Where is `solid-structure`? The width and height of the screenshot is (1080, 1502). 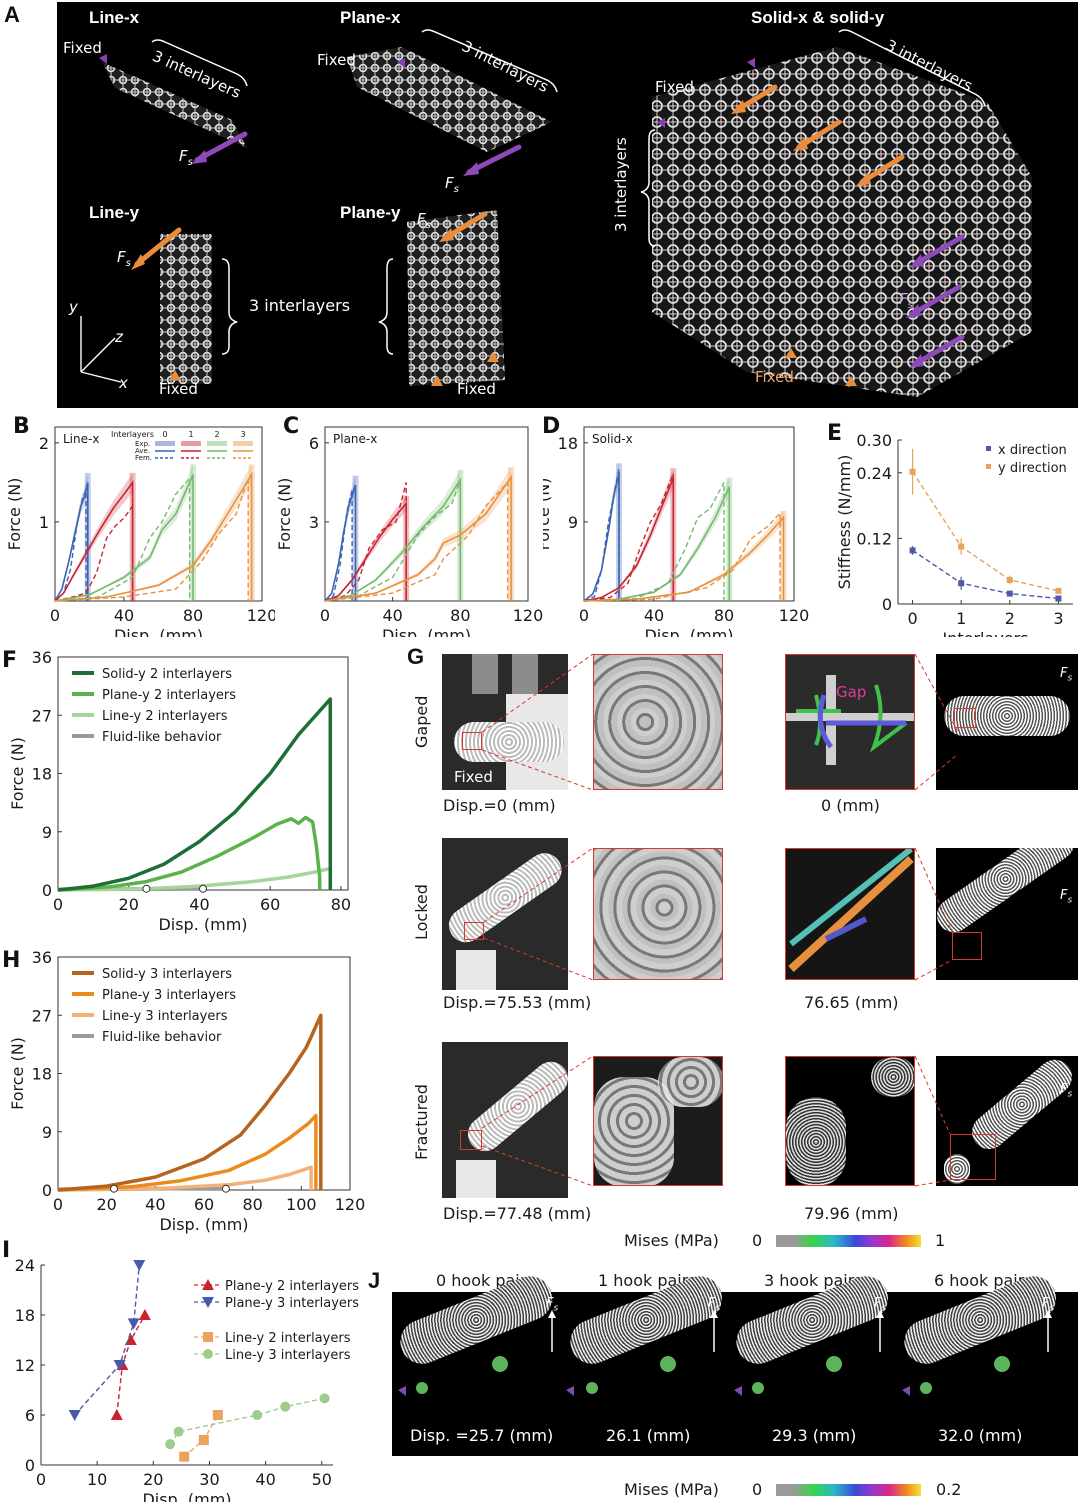
solid-structure is located at coordinates (842, 222).